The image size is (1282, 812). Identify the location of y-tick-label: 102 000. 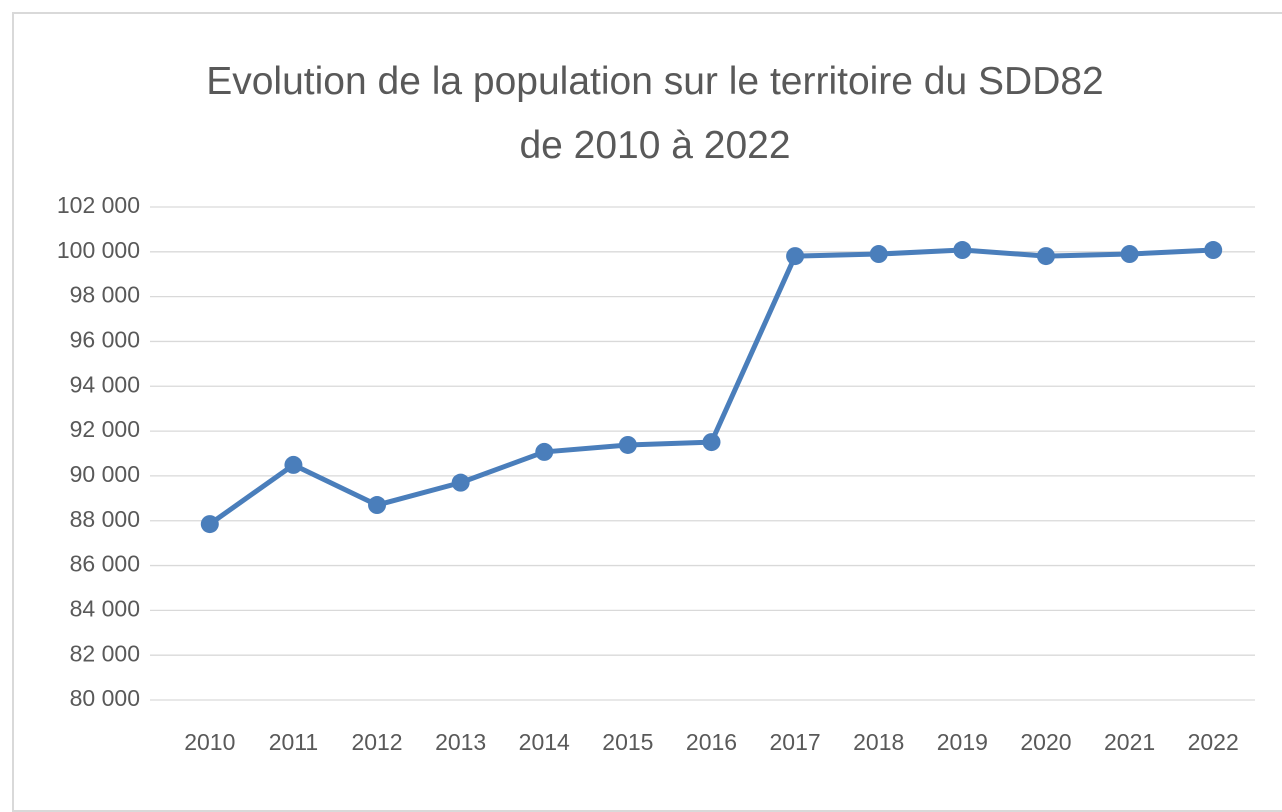
(98, 205).